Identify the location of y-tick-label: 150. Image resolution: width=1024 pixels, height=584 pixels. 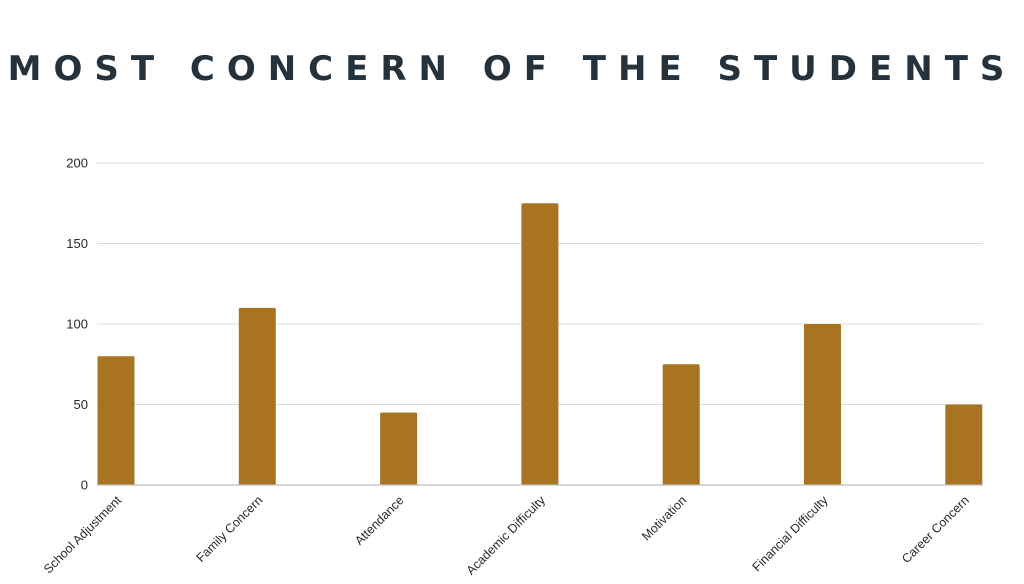
(77, 243).